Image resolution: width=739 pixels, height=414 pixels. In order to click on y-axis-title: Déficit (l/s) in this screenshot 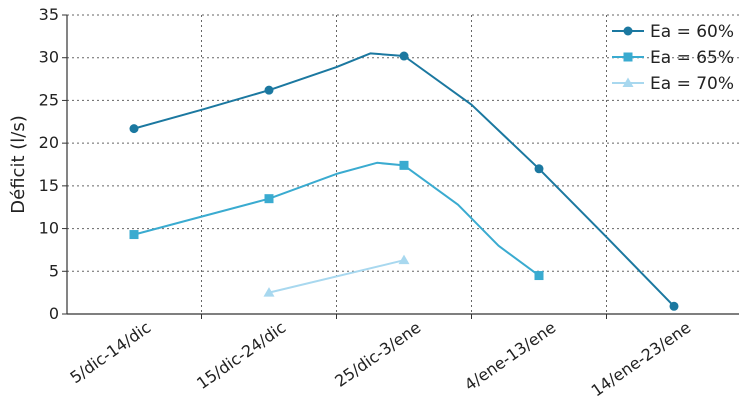, I will do `click(18, 164)`.